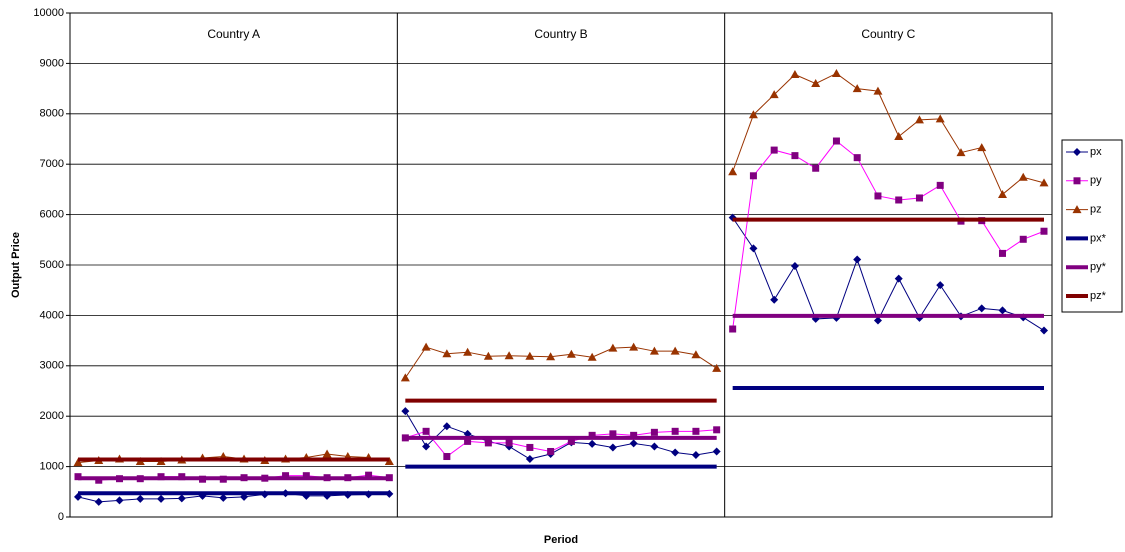  What do you see at coordinates (888, 34) in the screenshot?
I see `panel-label: Country C` at bounding box center [888, 34].